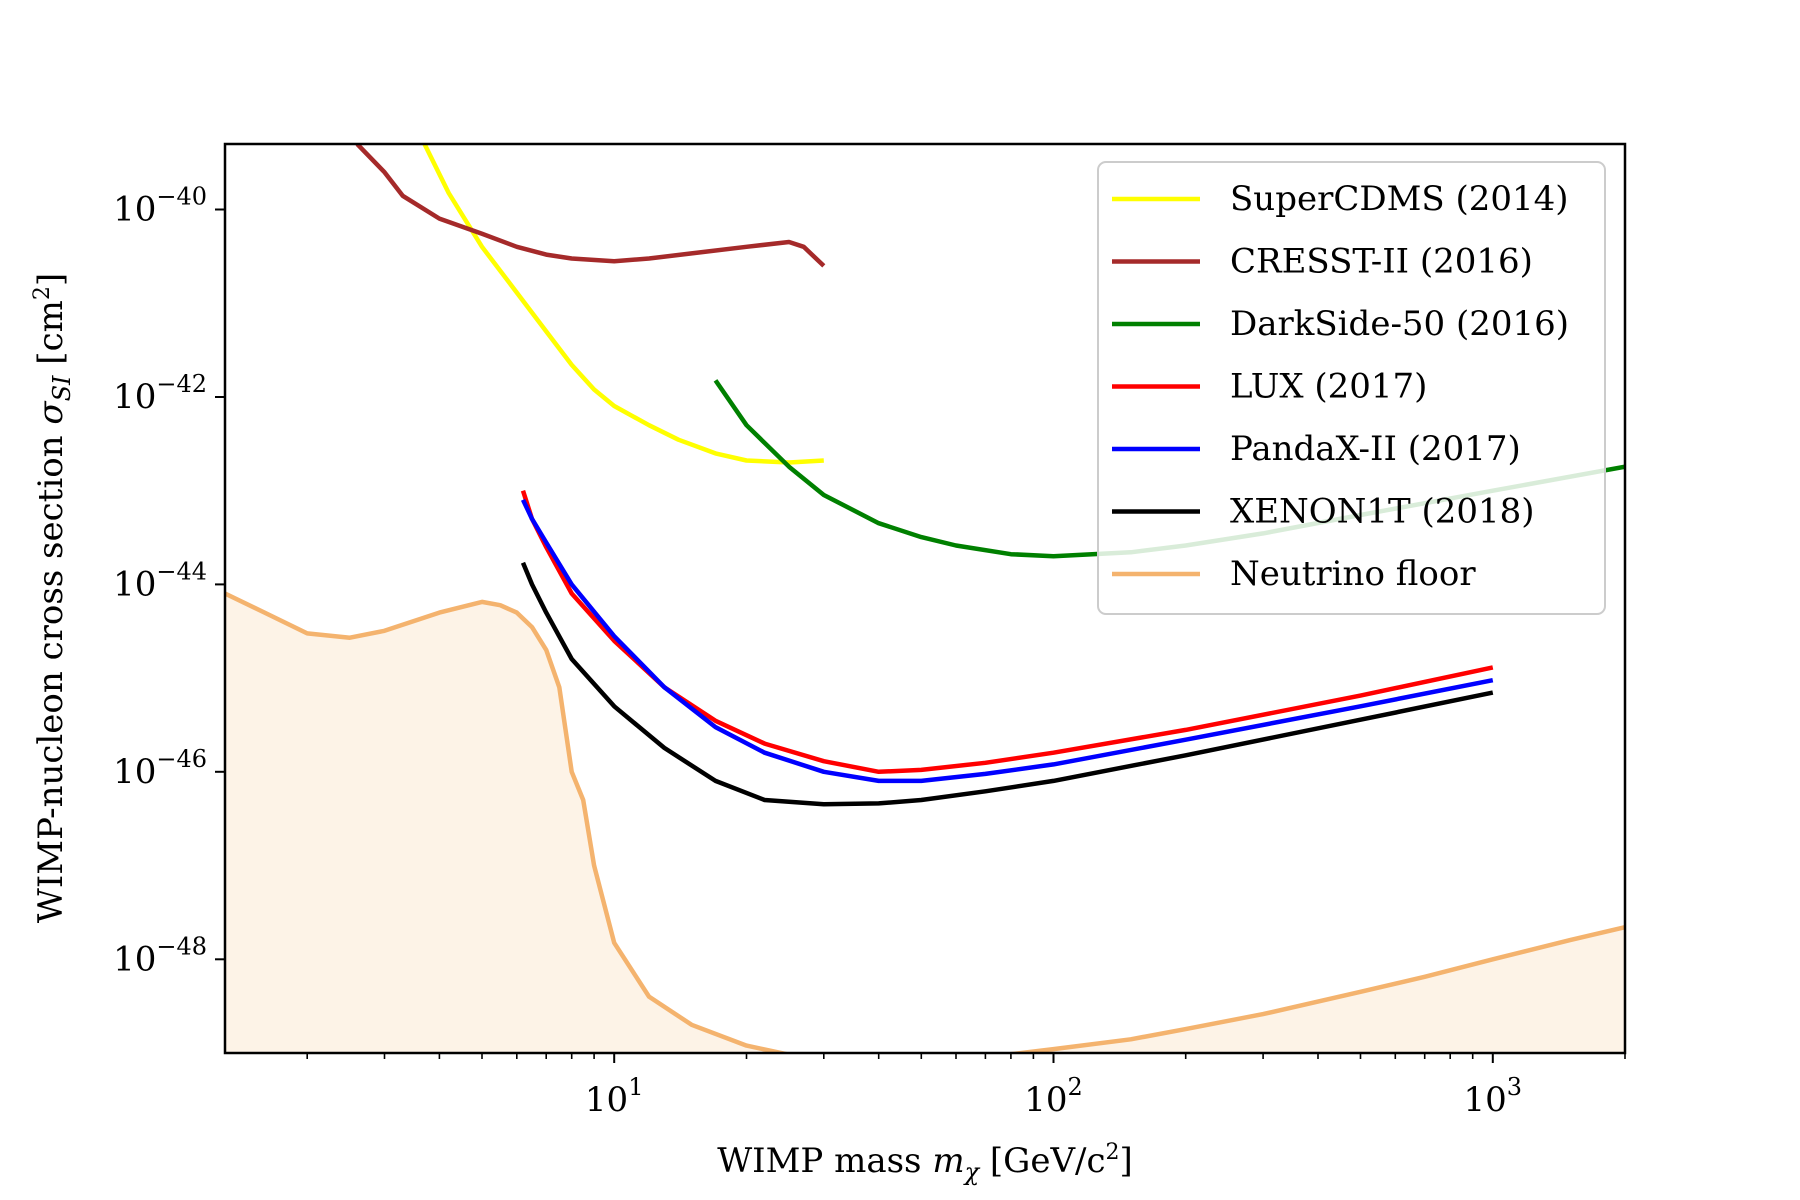  Describe the element at coordinates (1007, 684) in the screenshot. I see `xenon1t-2018-line` at that location.